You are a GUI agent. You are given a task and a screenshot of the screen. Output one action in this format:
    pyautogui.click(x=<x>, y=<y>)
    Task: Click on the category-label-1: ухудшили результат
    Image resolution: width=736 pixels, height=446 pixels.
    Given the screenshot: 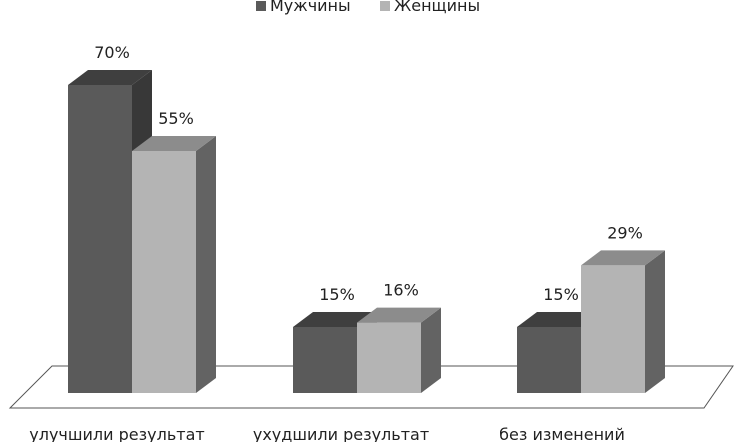 What is the action you would take?
    pyautogui.click(x=341, y=433)
    